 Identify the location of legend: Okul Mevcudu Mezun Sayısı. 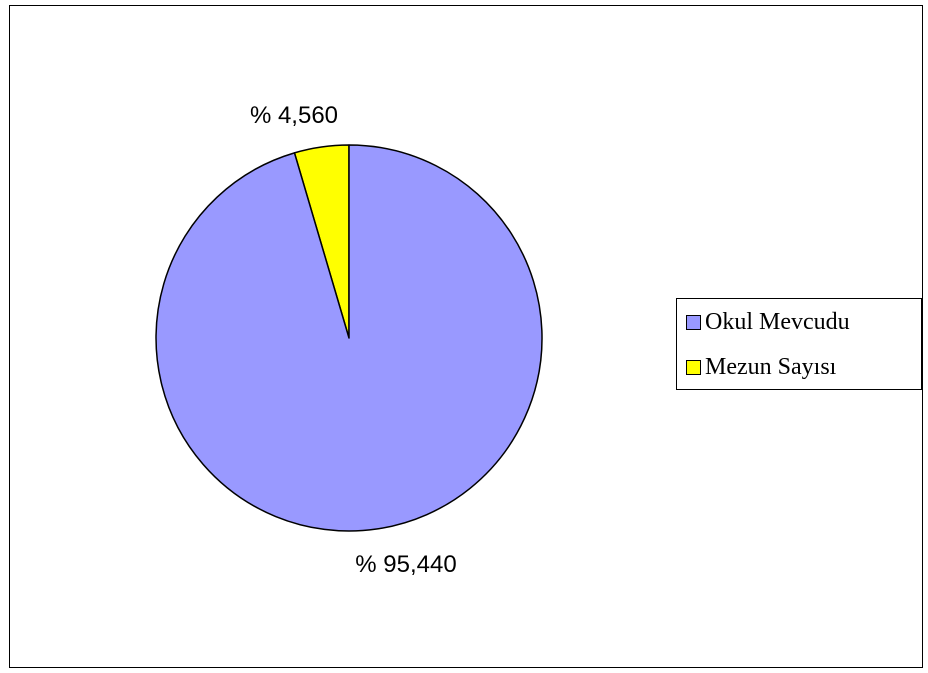
(799, 344).